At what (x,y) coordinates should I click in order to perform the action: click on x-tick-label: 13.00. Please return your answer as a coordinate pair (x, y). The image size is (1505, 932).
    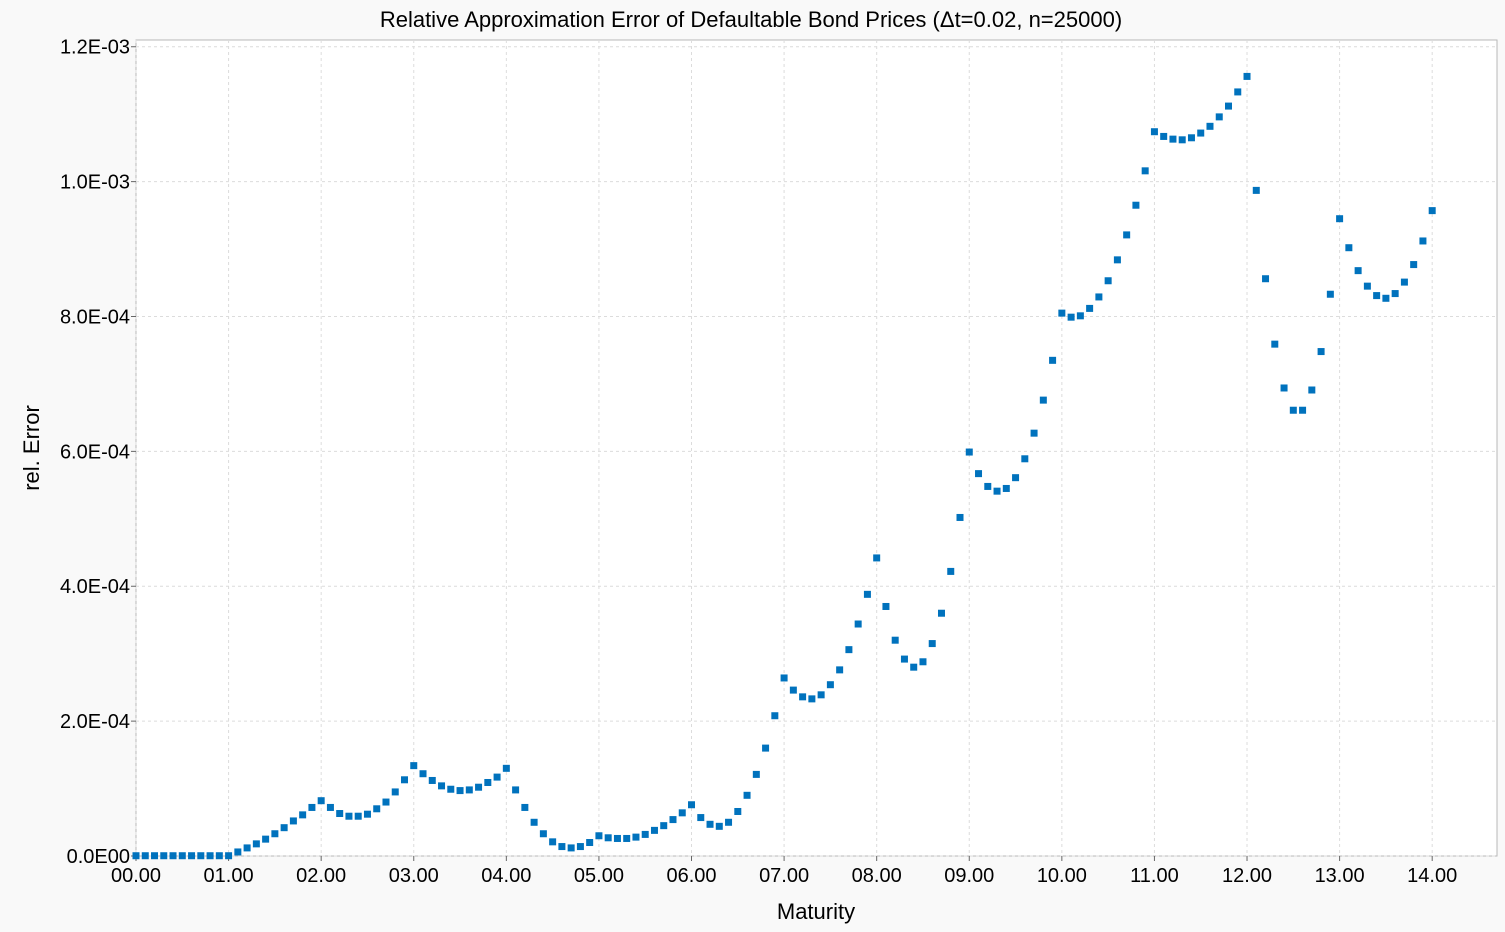
    Looking at the image, I should click on (1340, 876).